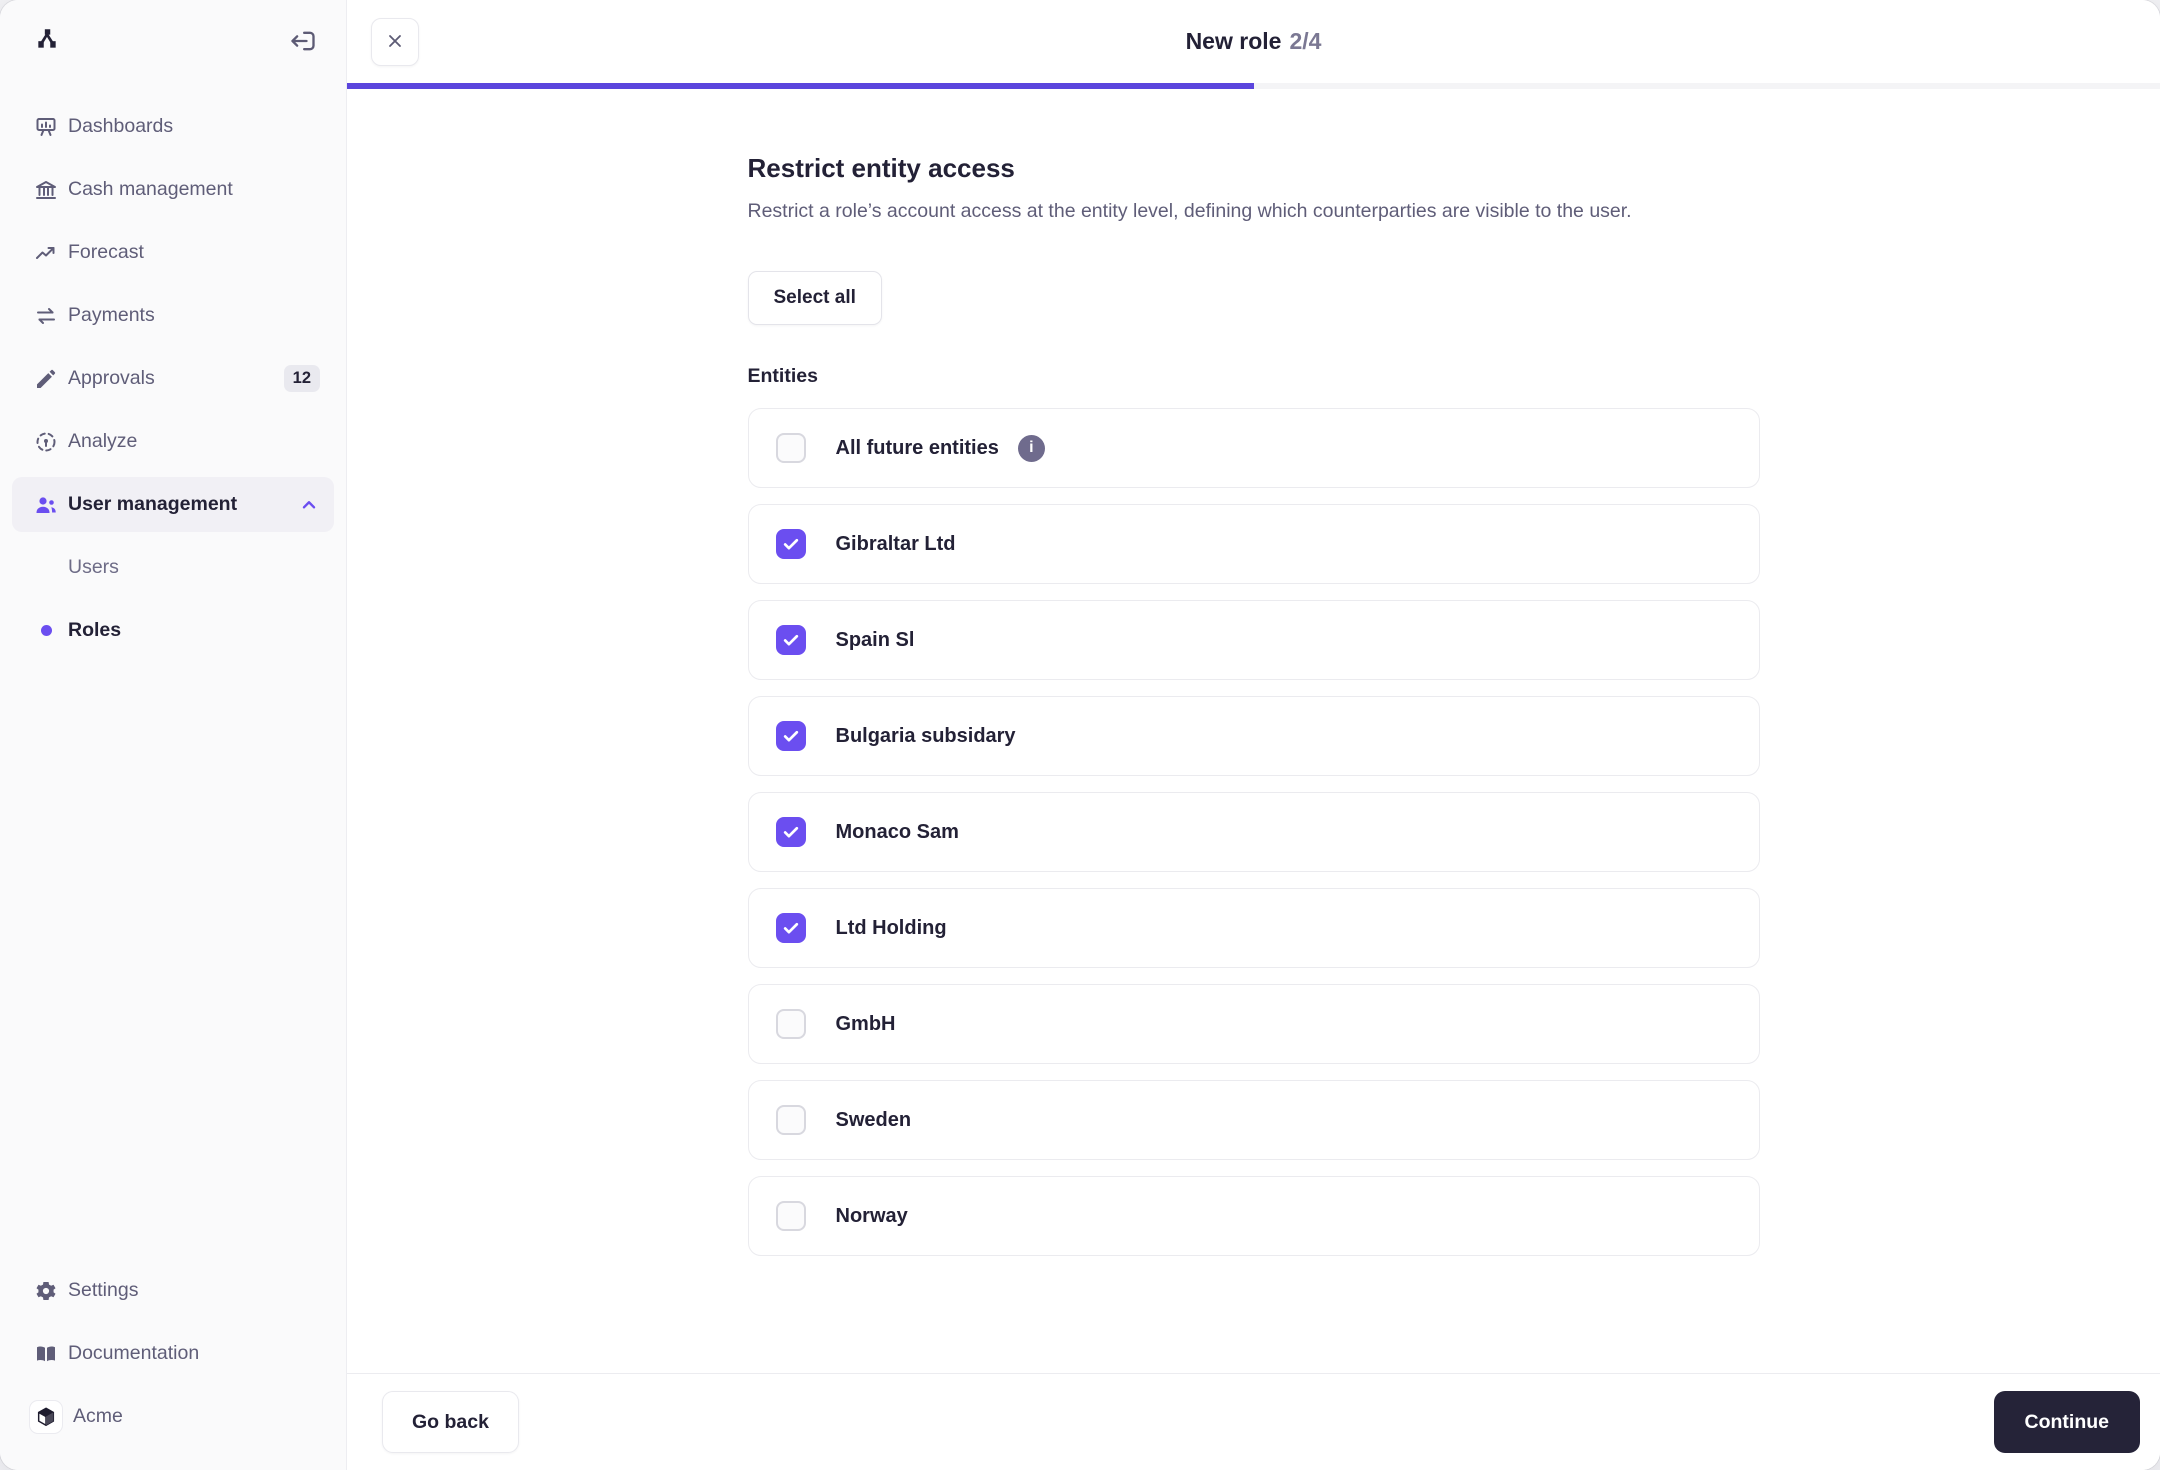 The image size is (2160, 1470). Describe the element at coordinates (1233, 41) in the screenshot. I see `page-title: New role` at that location.